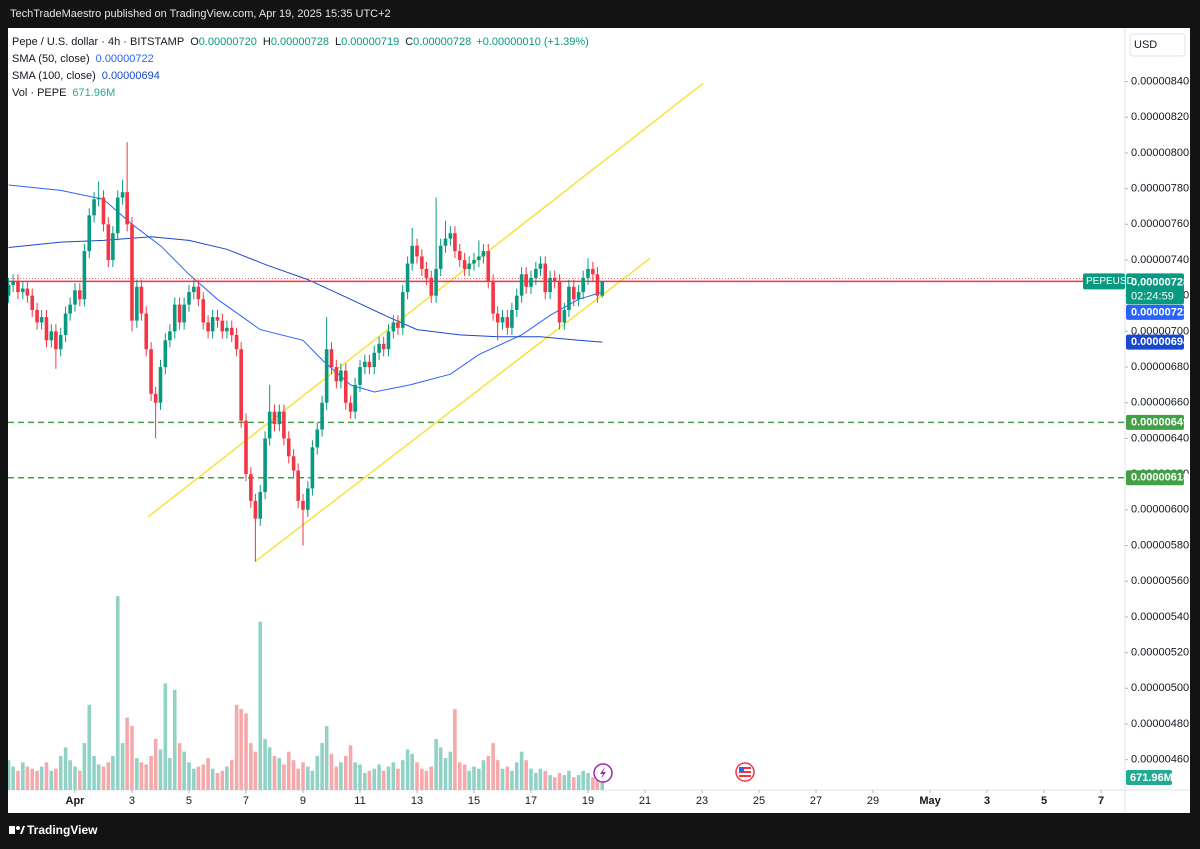 The image size is (1200, 849). Describe the element at coordinates (531, 801) in the screenshot. I see `x-tick-label: 17` at that location.